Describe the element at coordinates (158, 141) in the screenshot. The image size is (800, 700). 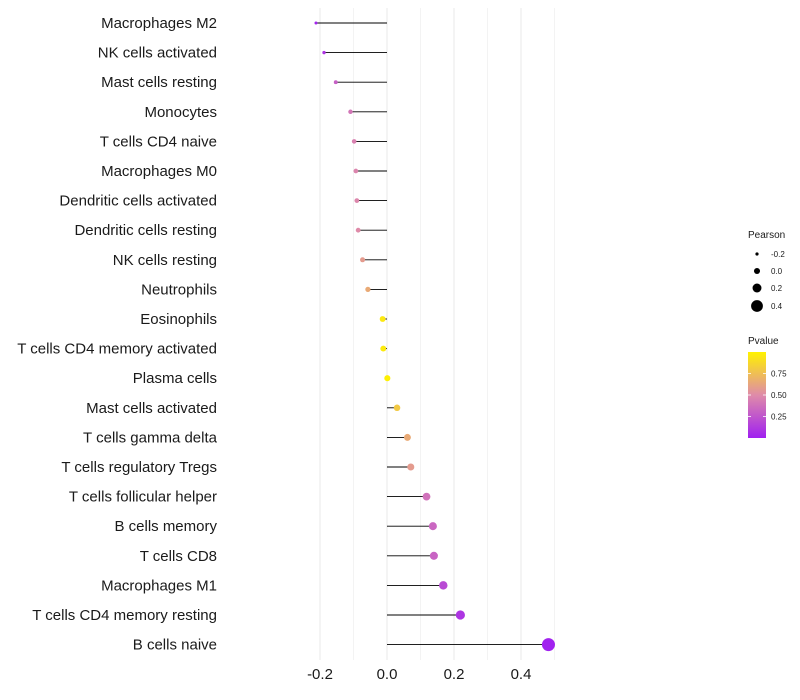
I see `category-label: T cells CD4 naive` at that location.